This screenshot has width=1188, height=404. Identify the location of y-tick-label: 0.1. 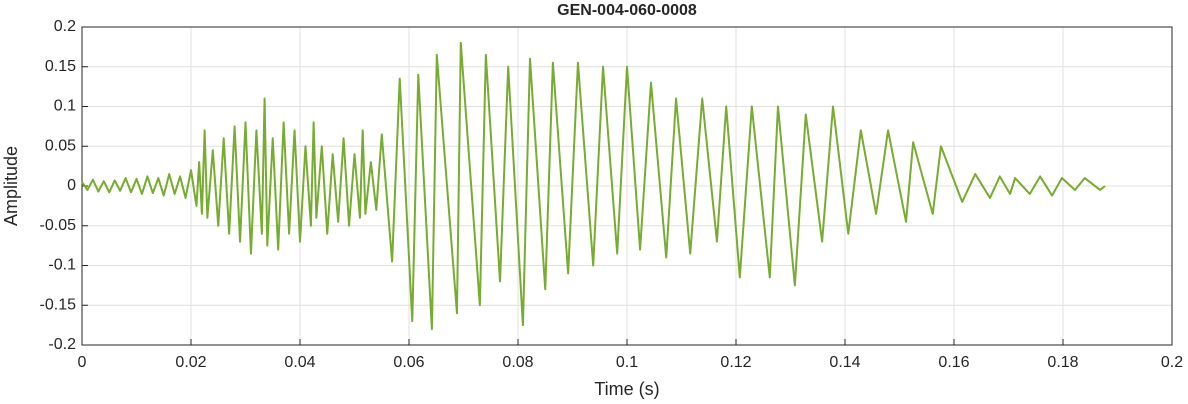
(65, 106).